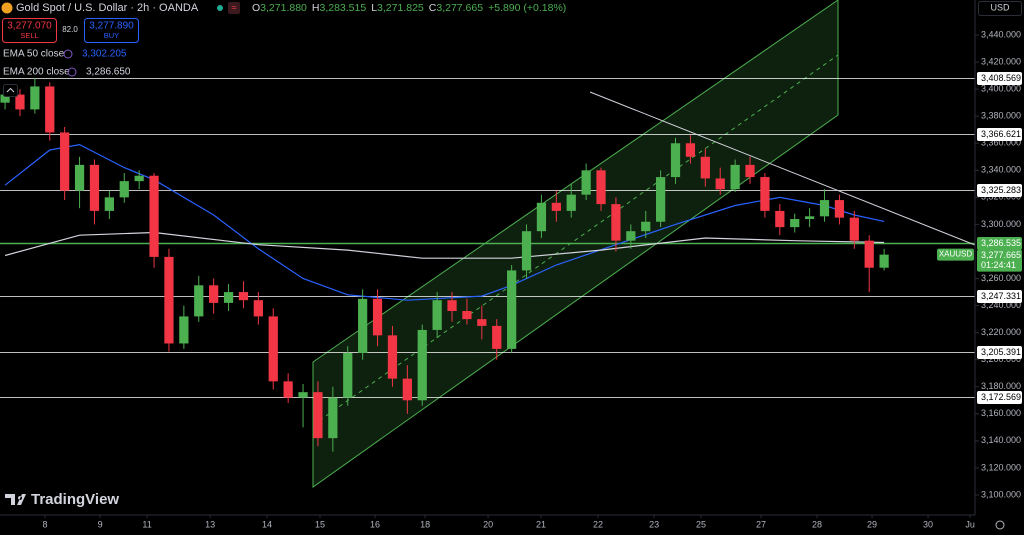  I want to click on x-tick-label: 29, so click(872, 524).